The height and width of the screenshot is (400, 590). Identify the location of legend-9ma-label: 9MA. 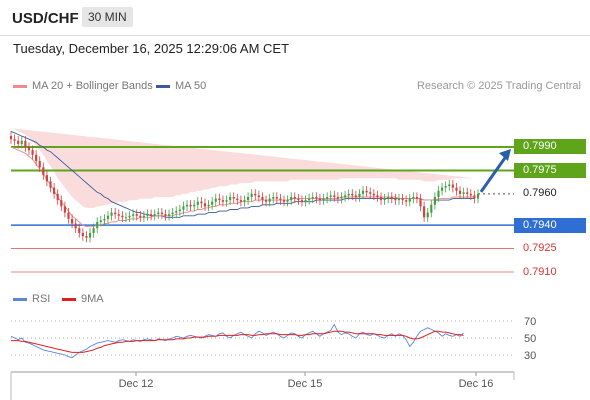
(92, 299).